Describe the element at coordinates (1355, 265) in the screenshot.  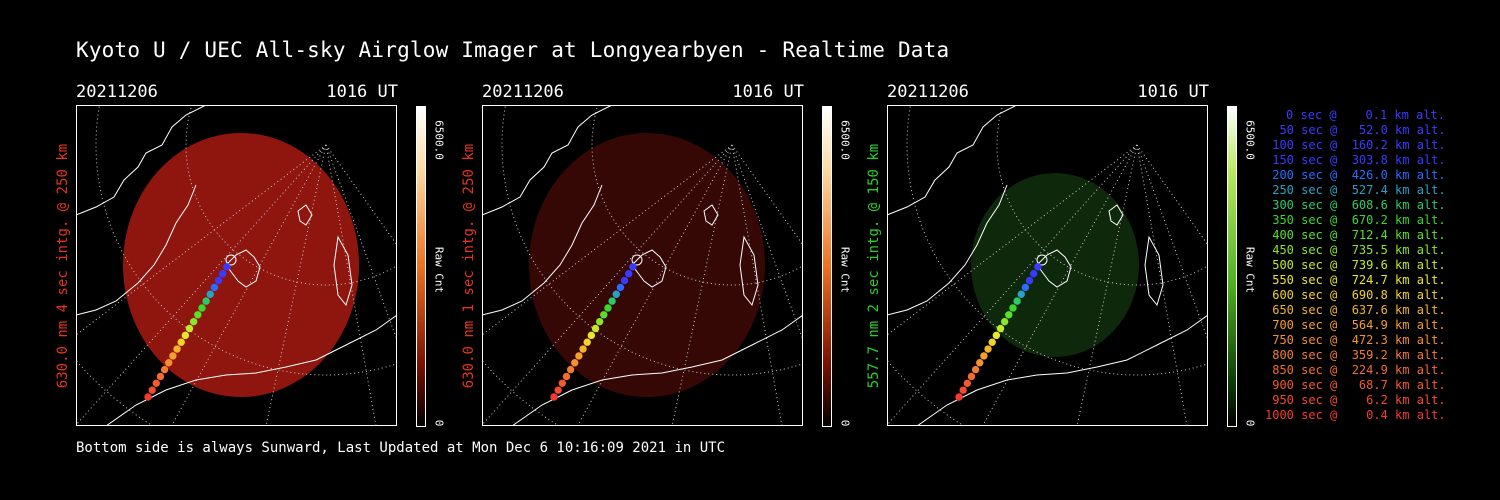
I see `legend-entry: 500 sec @ 739.6 km alt.` at that location.